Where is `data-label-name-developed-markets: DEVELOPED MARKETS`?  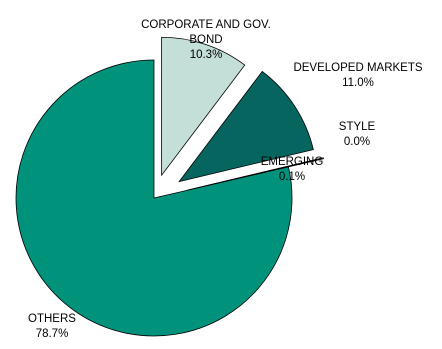 data-label-name-developed-markets: DEVELOPED MARKETS is located at coordinates (357, 68).